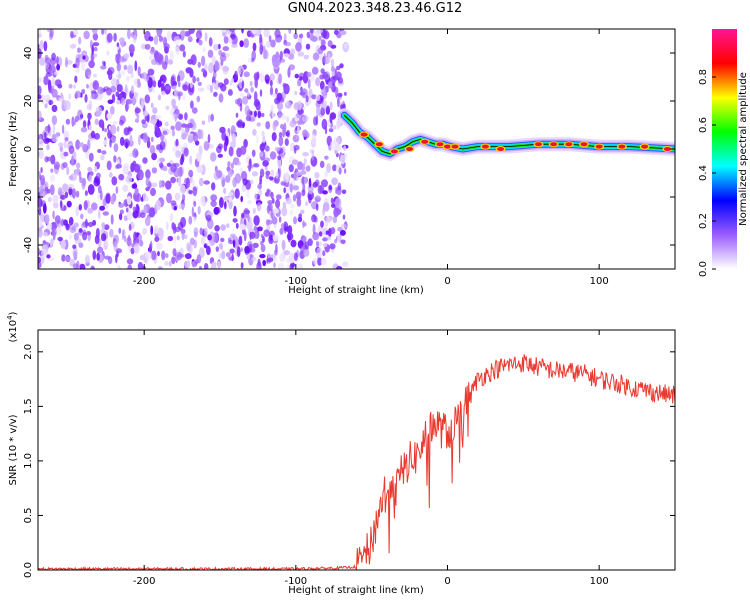 The width and height of the screenshot is (750, 600). Describe the element at coordinates (28, 352) in the screenshot. I see `y-tick-label: 2.0` at that location.